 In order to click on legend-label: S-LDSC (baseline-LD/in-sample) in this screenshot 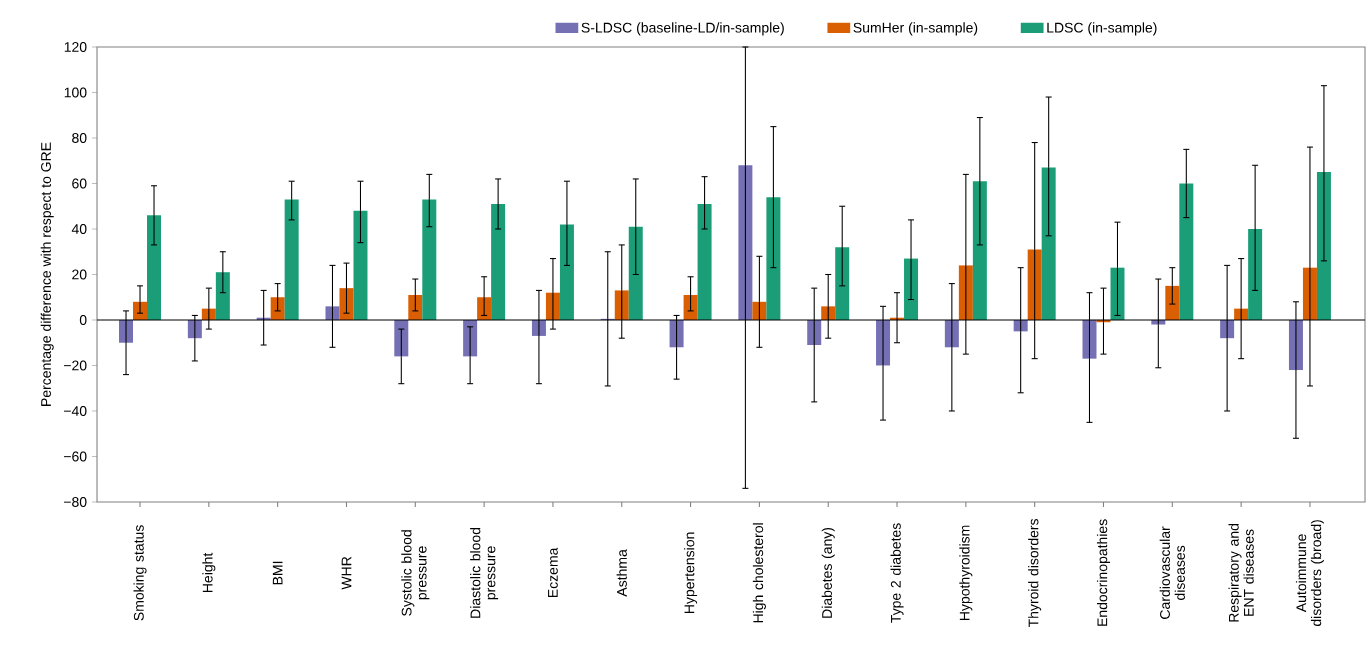, I will do `click(682, 29)`.